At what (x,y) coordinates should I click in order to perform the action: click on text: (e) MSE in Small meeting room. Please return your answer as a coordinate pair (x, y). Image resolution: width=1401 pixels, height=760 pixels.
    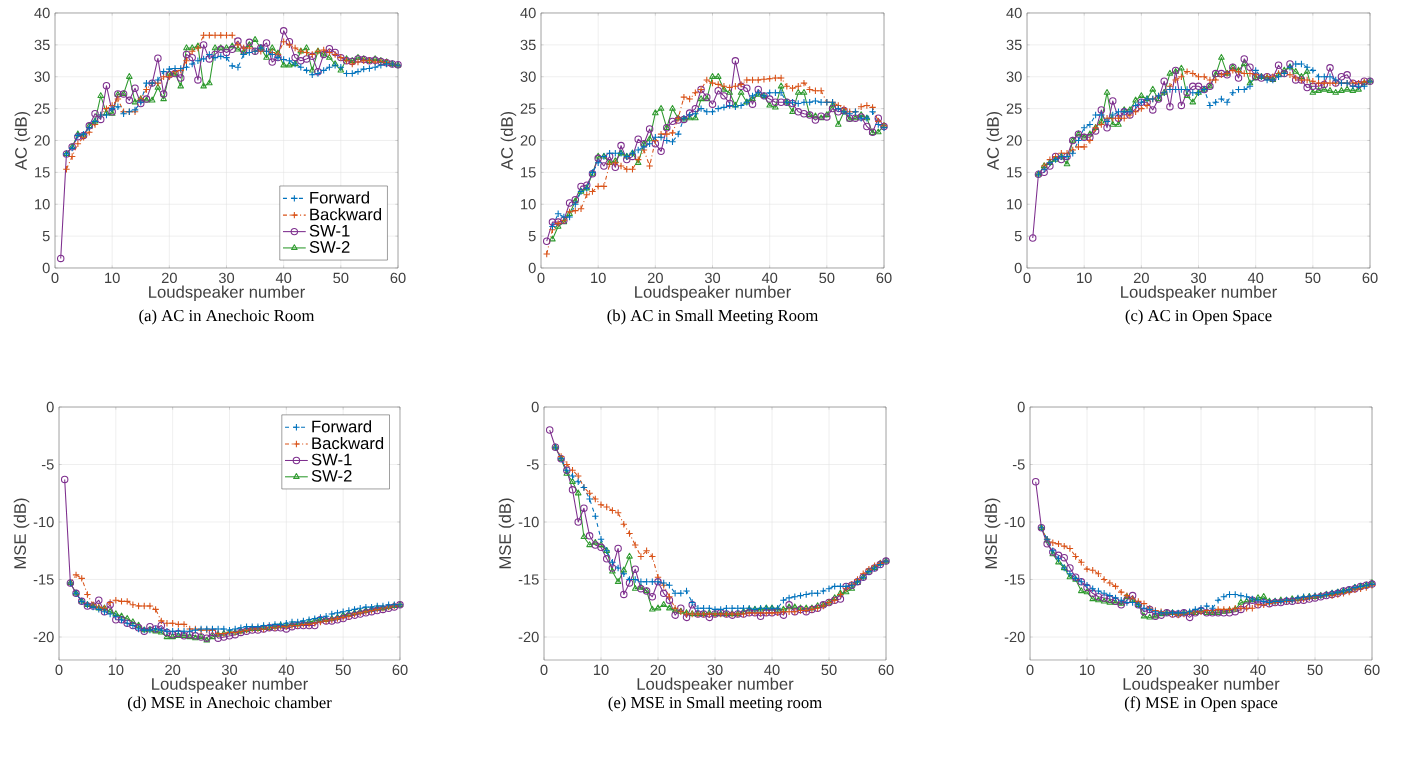
    Looking at the image, I should click on (715, 704).